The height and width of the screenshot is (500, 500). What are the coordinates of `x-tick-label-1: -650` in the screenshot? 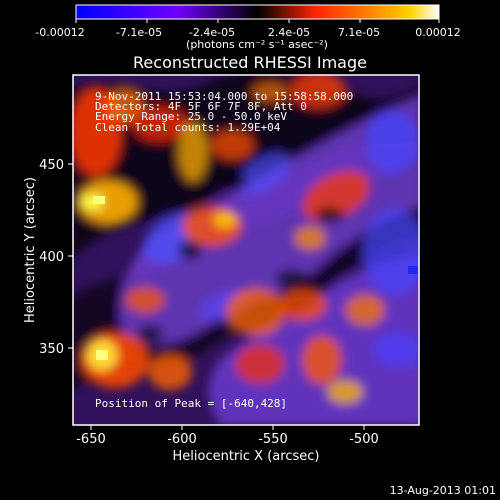 It's located at (91, 439).